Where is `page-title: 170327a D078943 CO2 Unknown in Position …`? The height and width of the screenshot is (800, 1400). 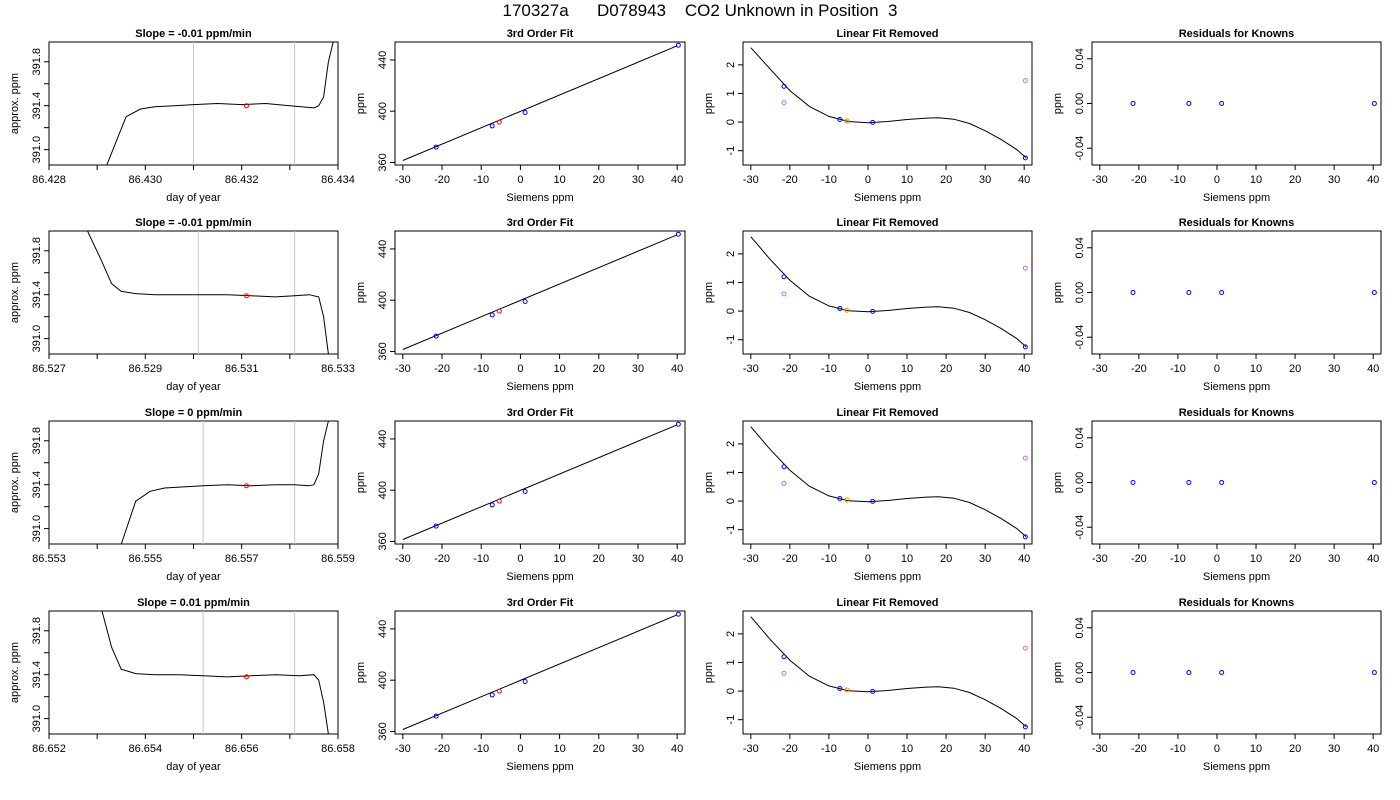
page-title: 170327a D078943 CO2 Unknown in Position … is located at coordinates (700, 10).